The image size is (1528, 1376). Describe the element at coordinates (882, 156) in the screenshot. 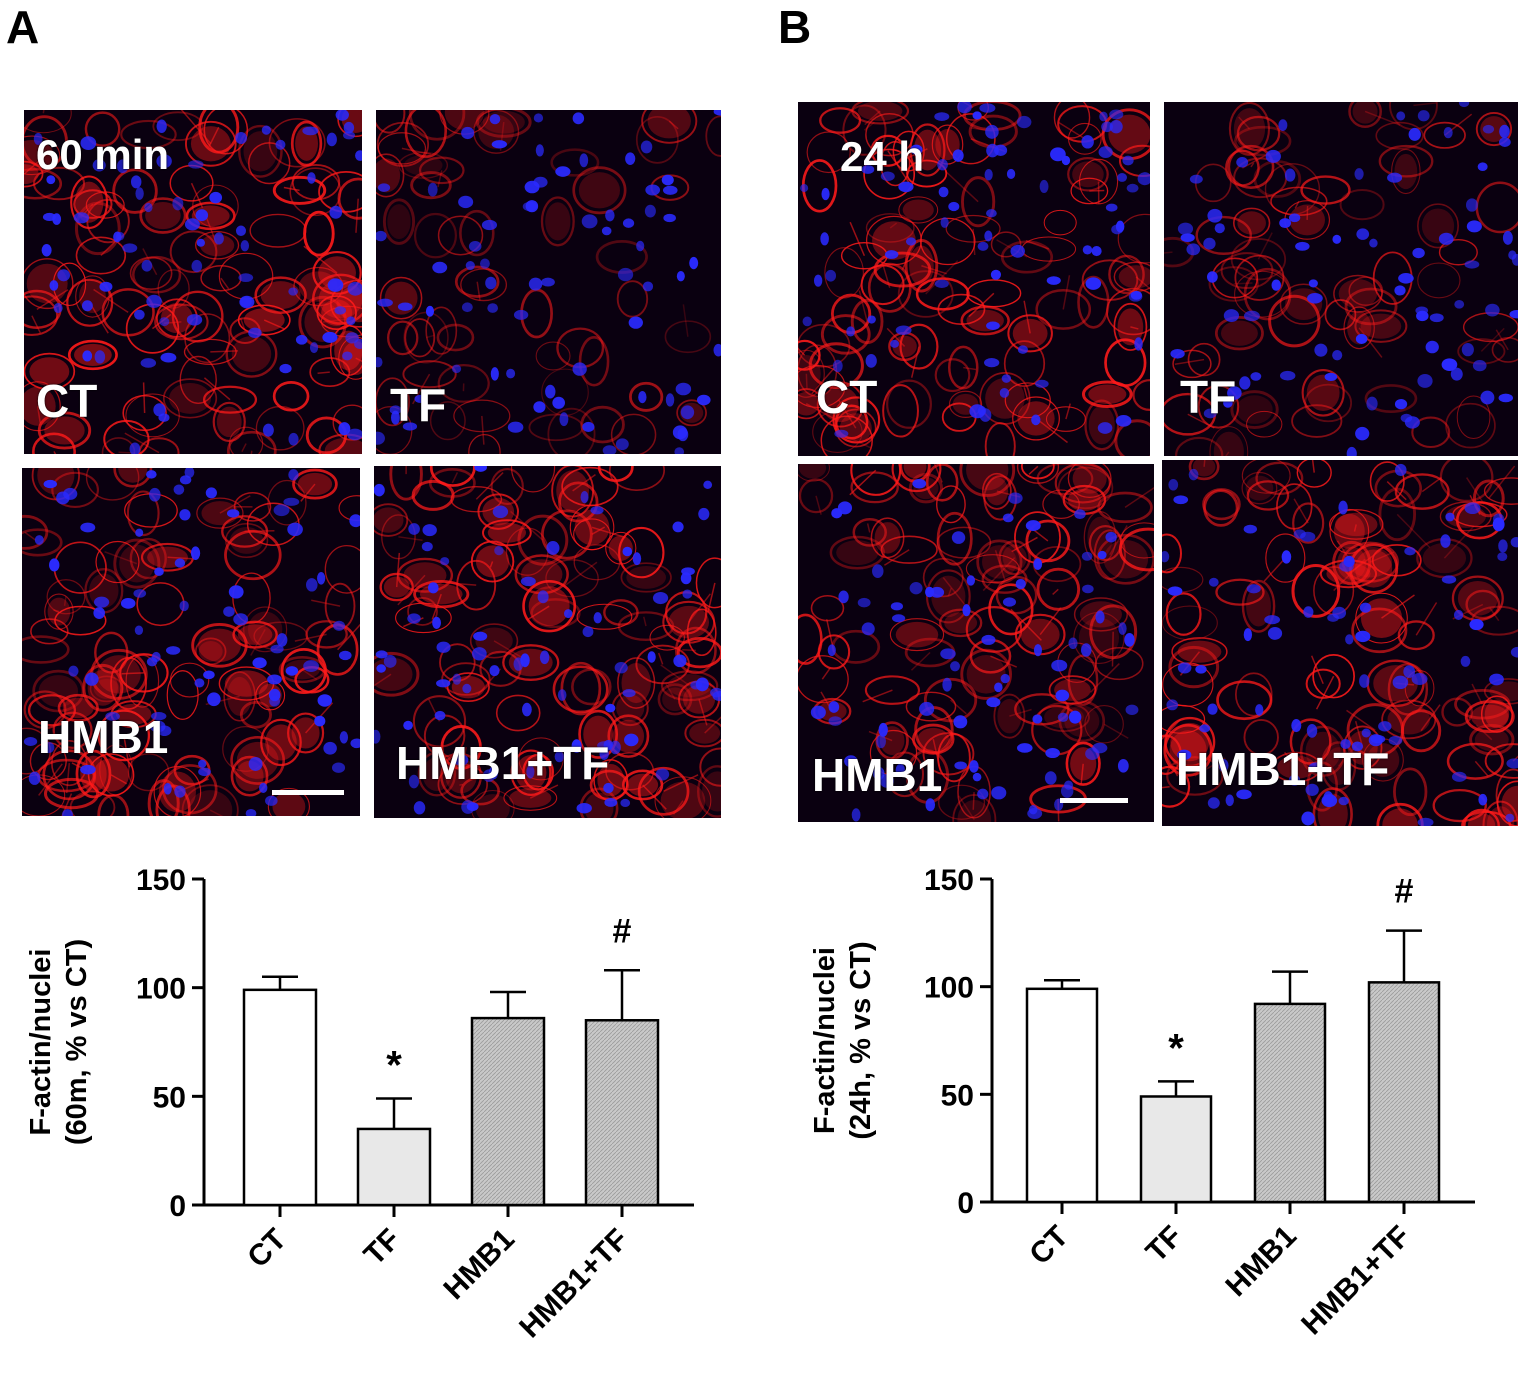

I see `time-label: 24 h` at that location.